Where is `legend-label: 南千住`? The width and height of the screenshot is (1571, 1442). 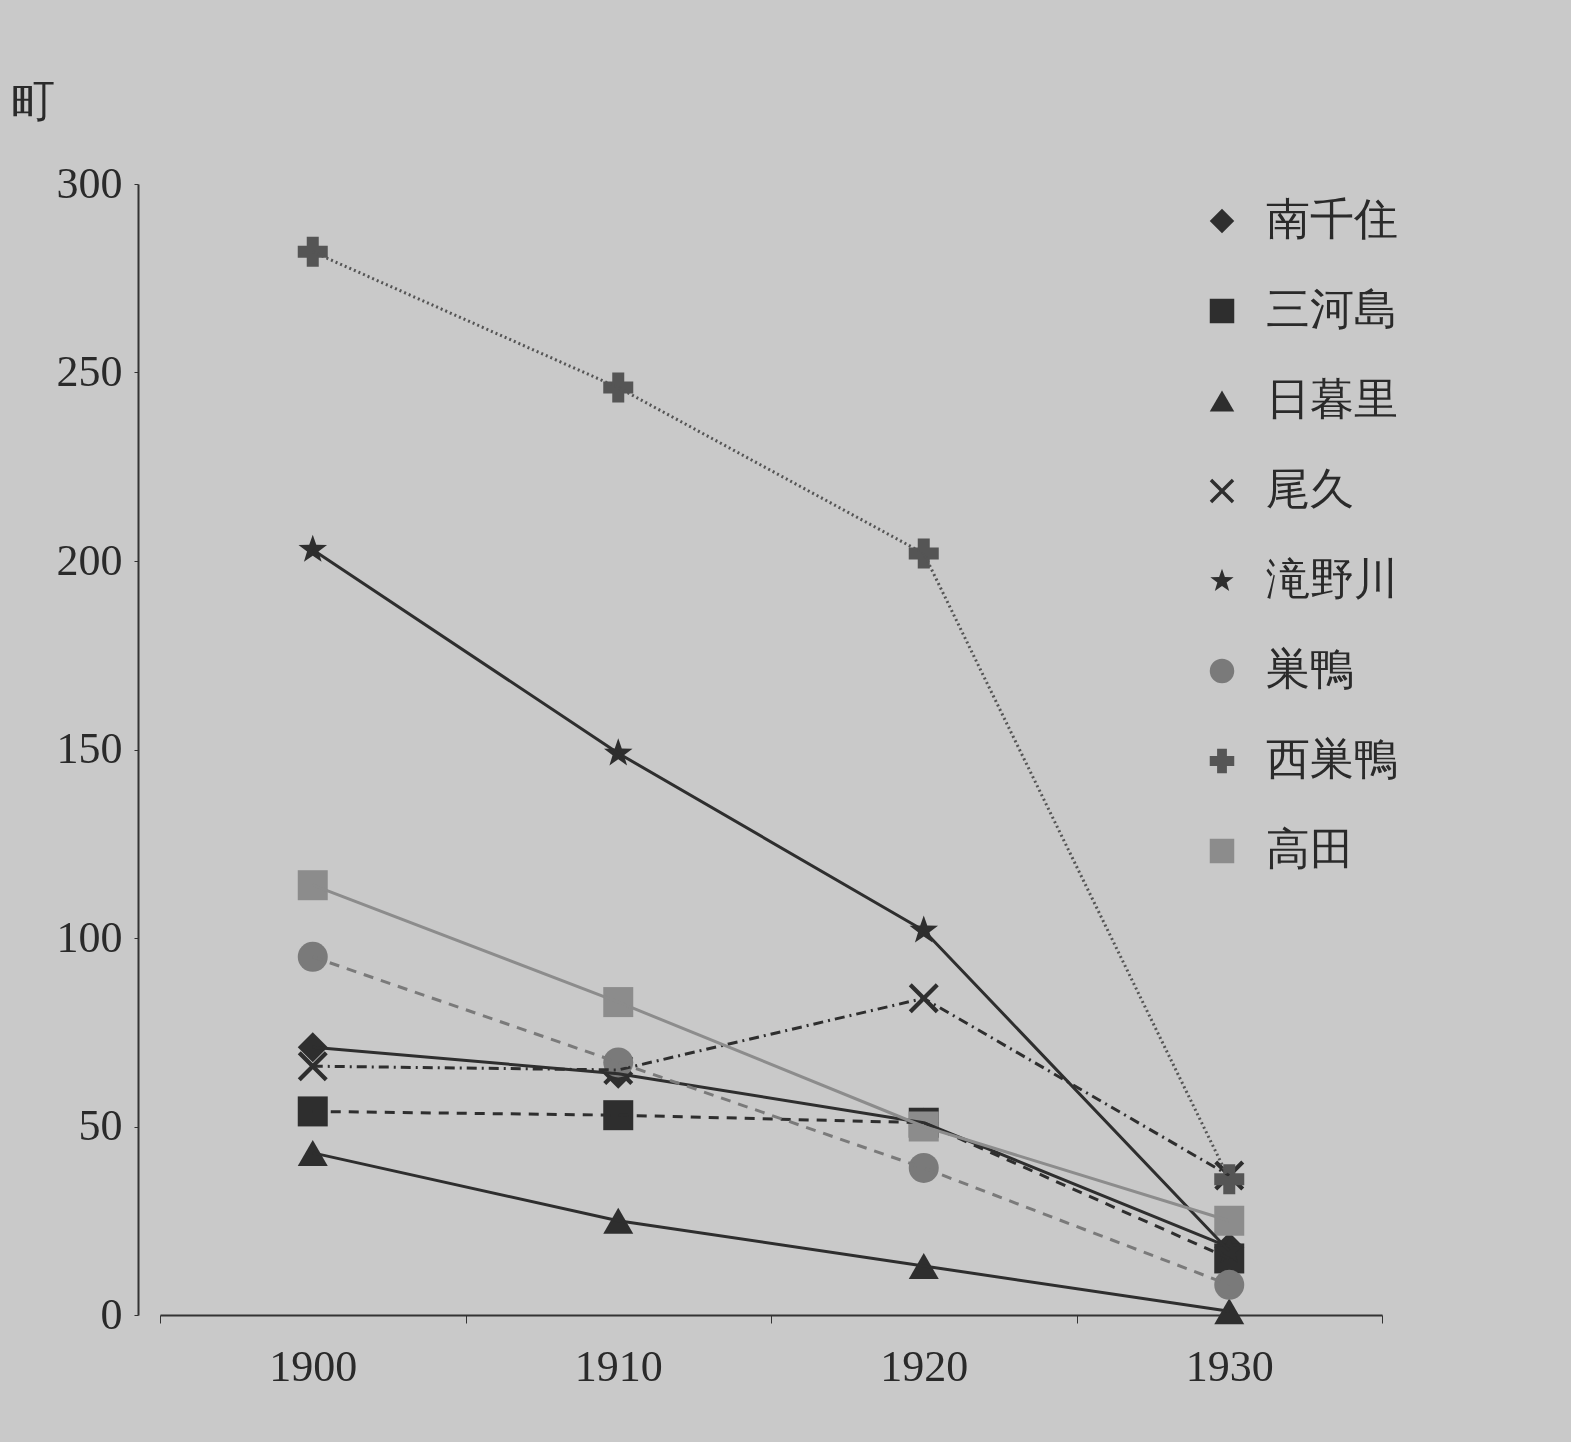
legend-label: 南千住 is located at coordinates (1332, 219).